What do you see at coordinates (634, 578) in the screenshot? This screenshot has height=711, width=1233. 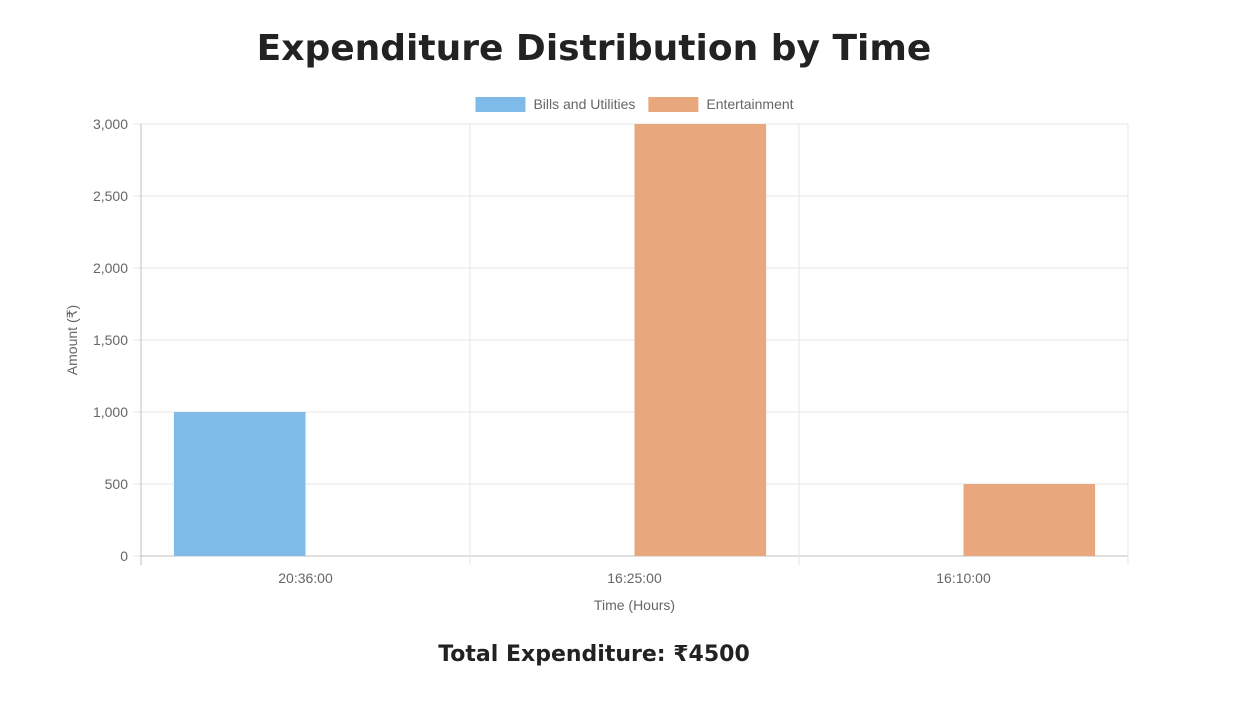 I see `x-tick-label: 16:25:00` at bounding box center [634, 578].